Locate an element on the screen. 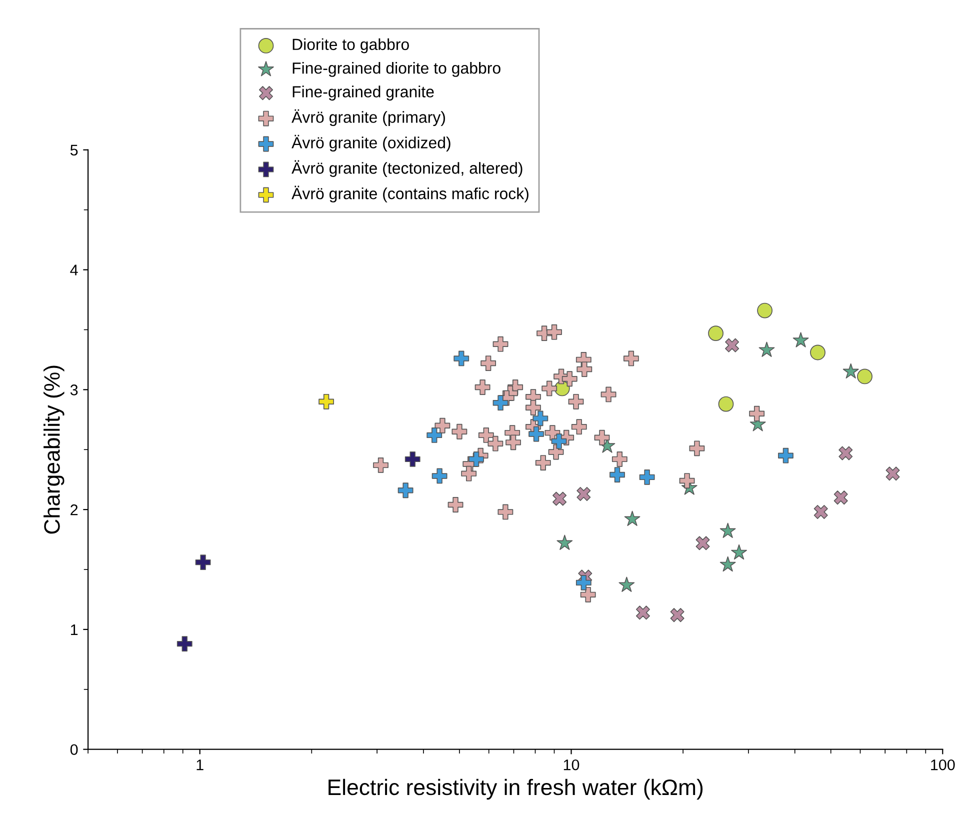 This screenshot has width=957, height=828. legend-label: Diorite to gabbro is located at coordinates (350, 46).